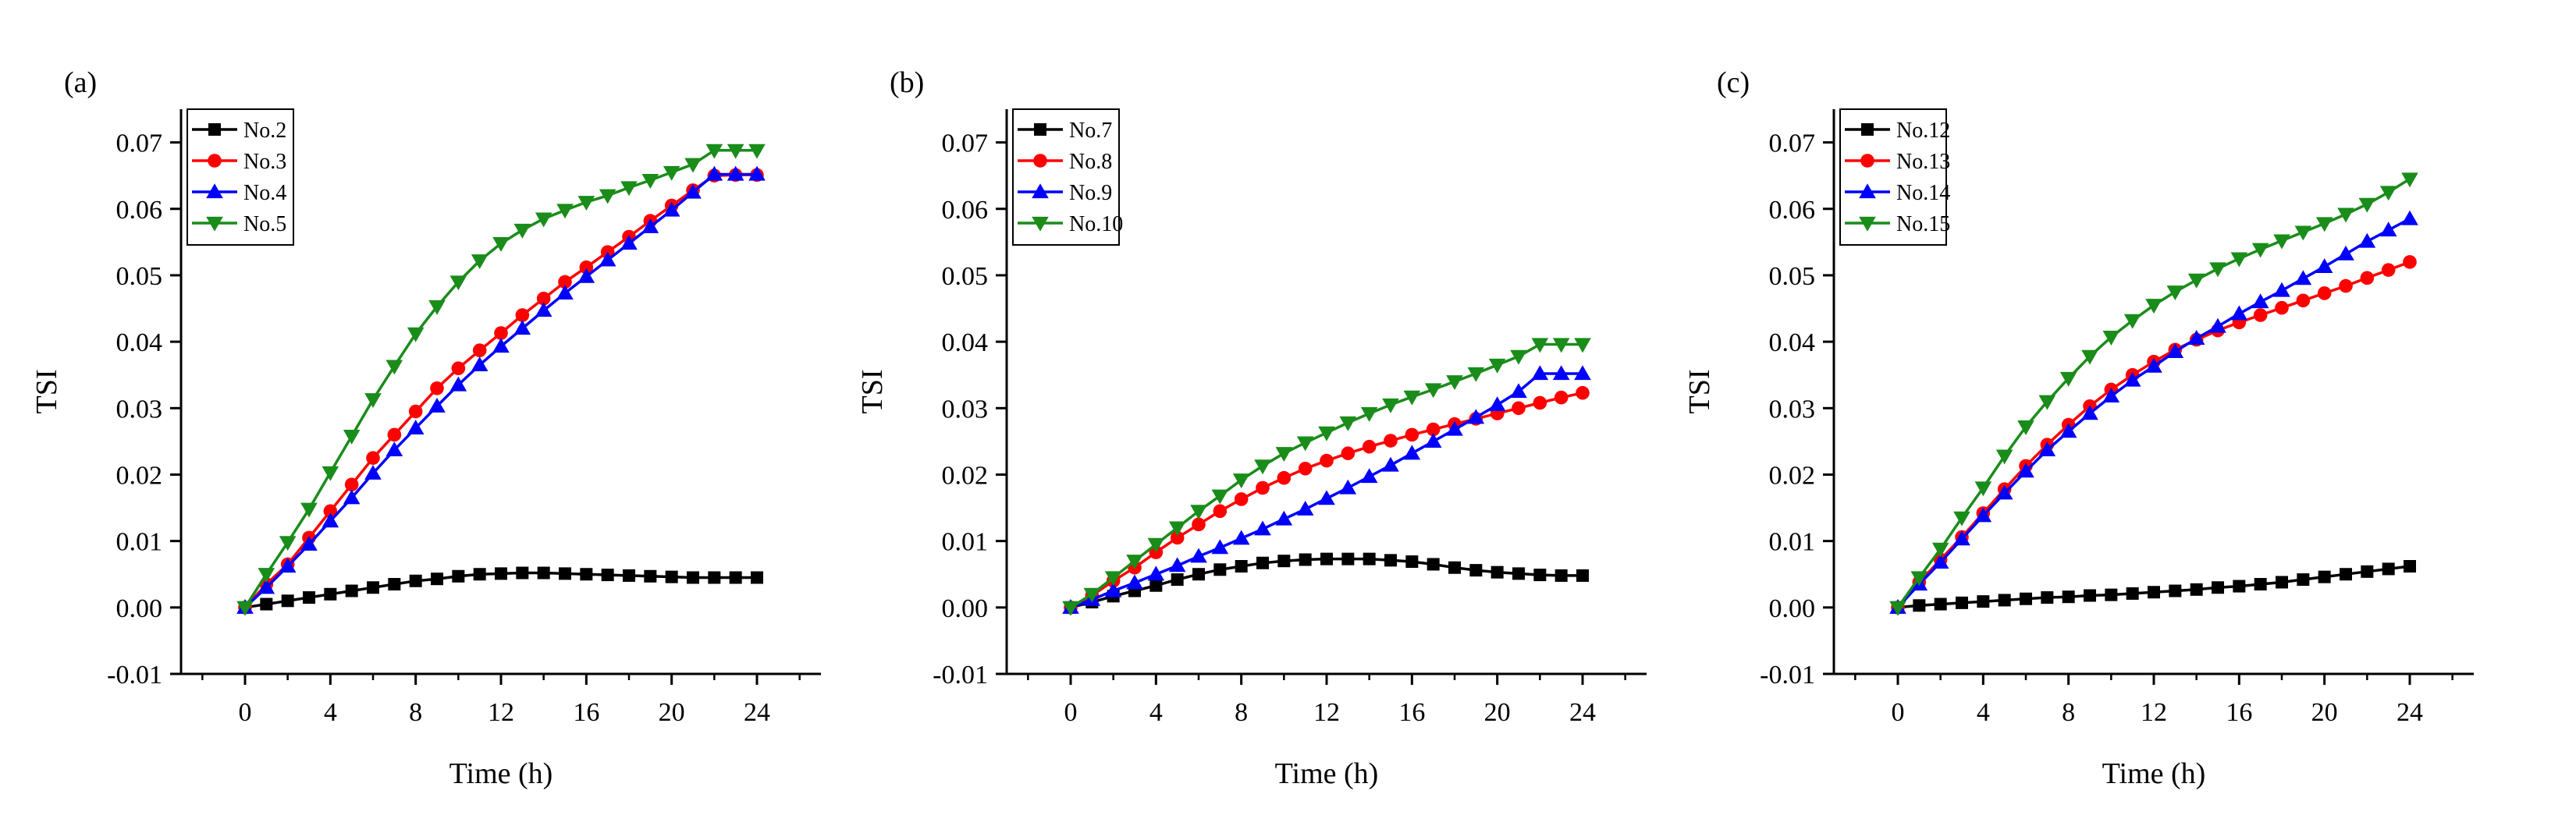 This screenshot has height=826, width=2576. I want to click on series-No.2, so click(501, 590).